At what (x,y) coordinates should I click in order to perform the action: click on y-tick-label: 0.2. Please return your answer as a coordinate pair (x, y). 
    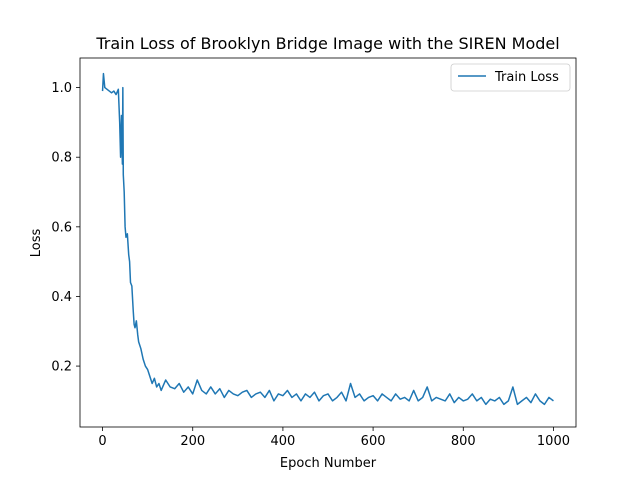
    Looking at the image, I should click on (61, 367).